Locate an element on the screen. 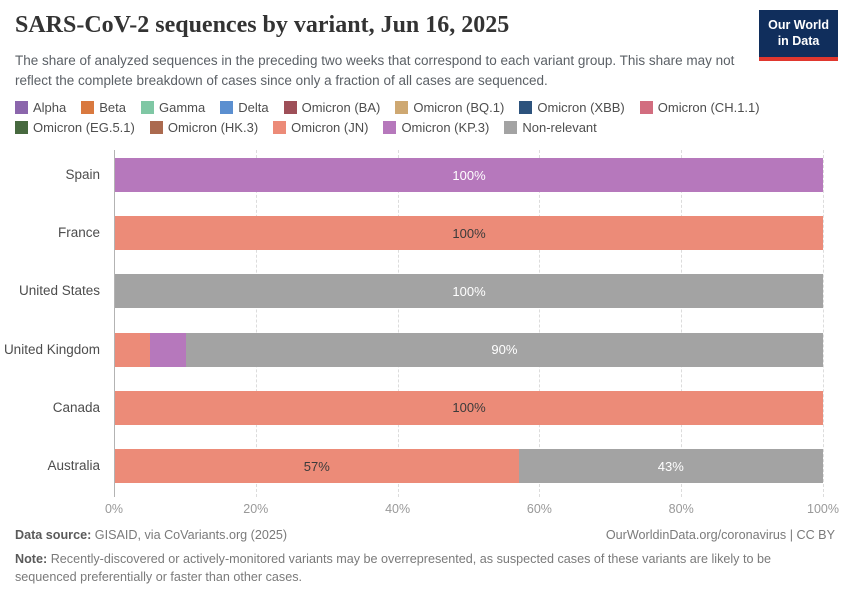 Image resolution: width=850 pixels, height=600 pixels. legend-label: Omicron (BA) is located at coordinates (341, 107).